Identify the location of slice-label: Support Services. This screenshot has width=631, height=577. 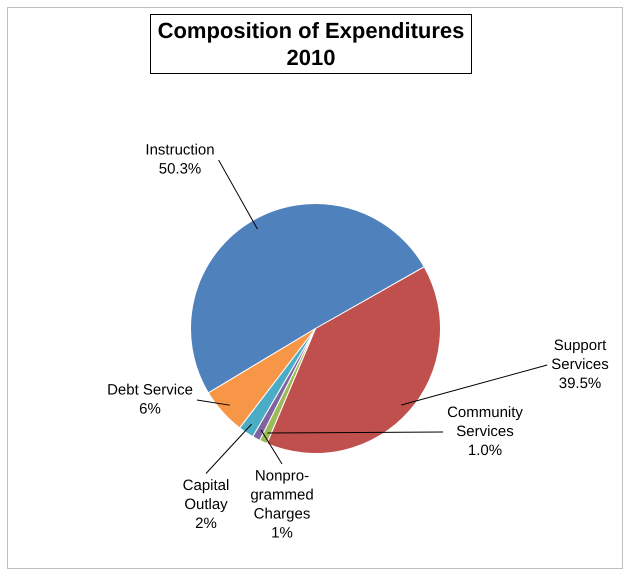
(580, 355).